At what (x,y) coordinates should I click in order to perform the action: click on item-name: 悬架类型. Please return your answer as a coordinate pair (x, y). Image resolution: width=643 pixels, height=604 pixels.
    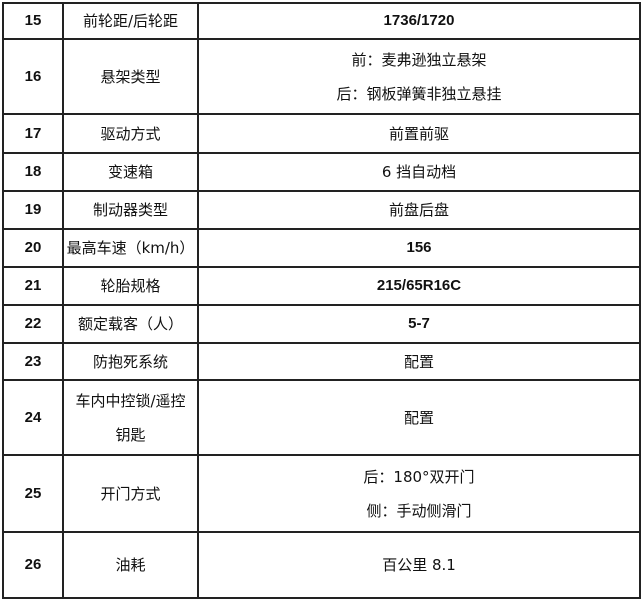
    Looking at the image, I should click on (130, 76).